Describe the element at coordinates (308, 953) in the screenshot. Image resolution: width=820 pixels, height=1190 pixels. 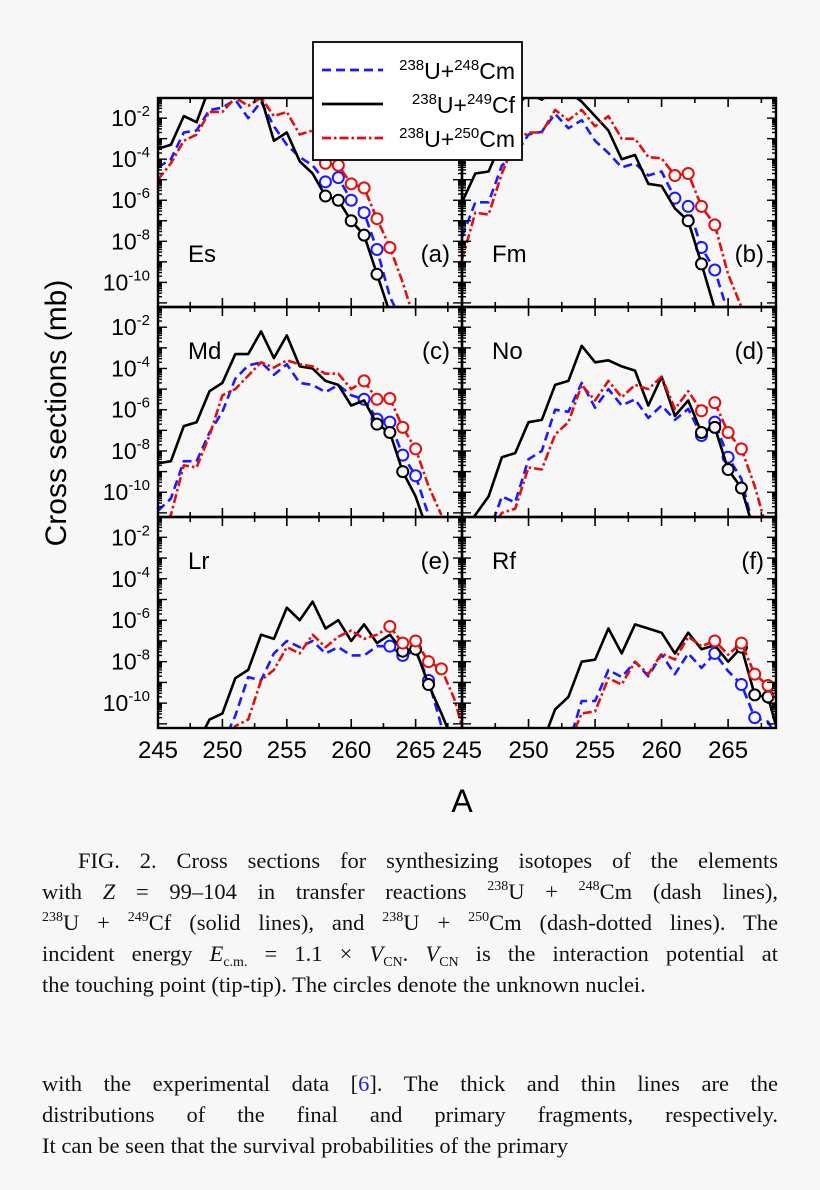
I see `text-segment: = 1.1 ×` at that location.